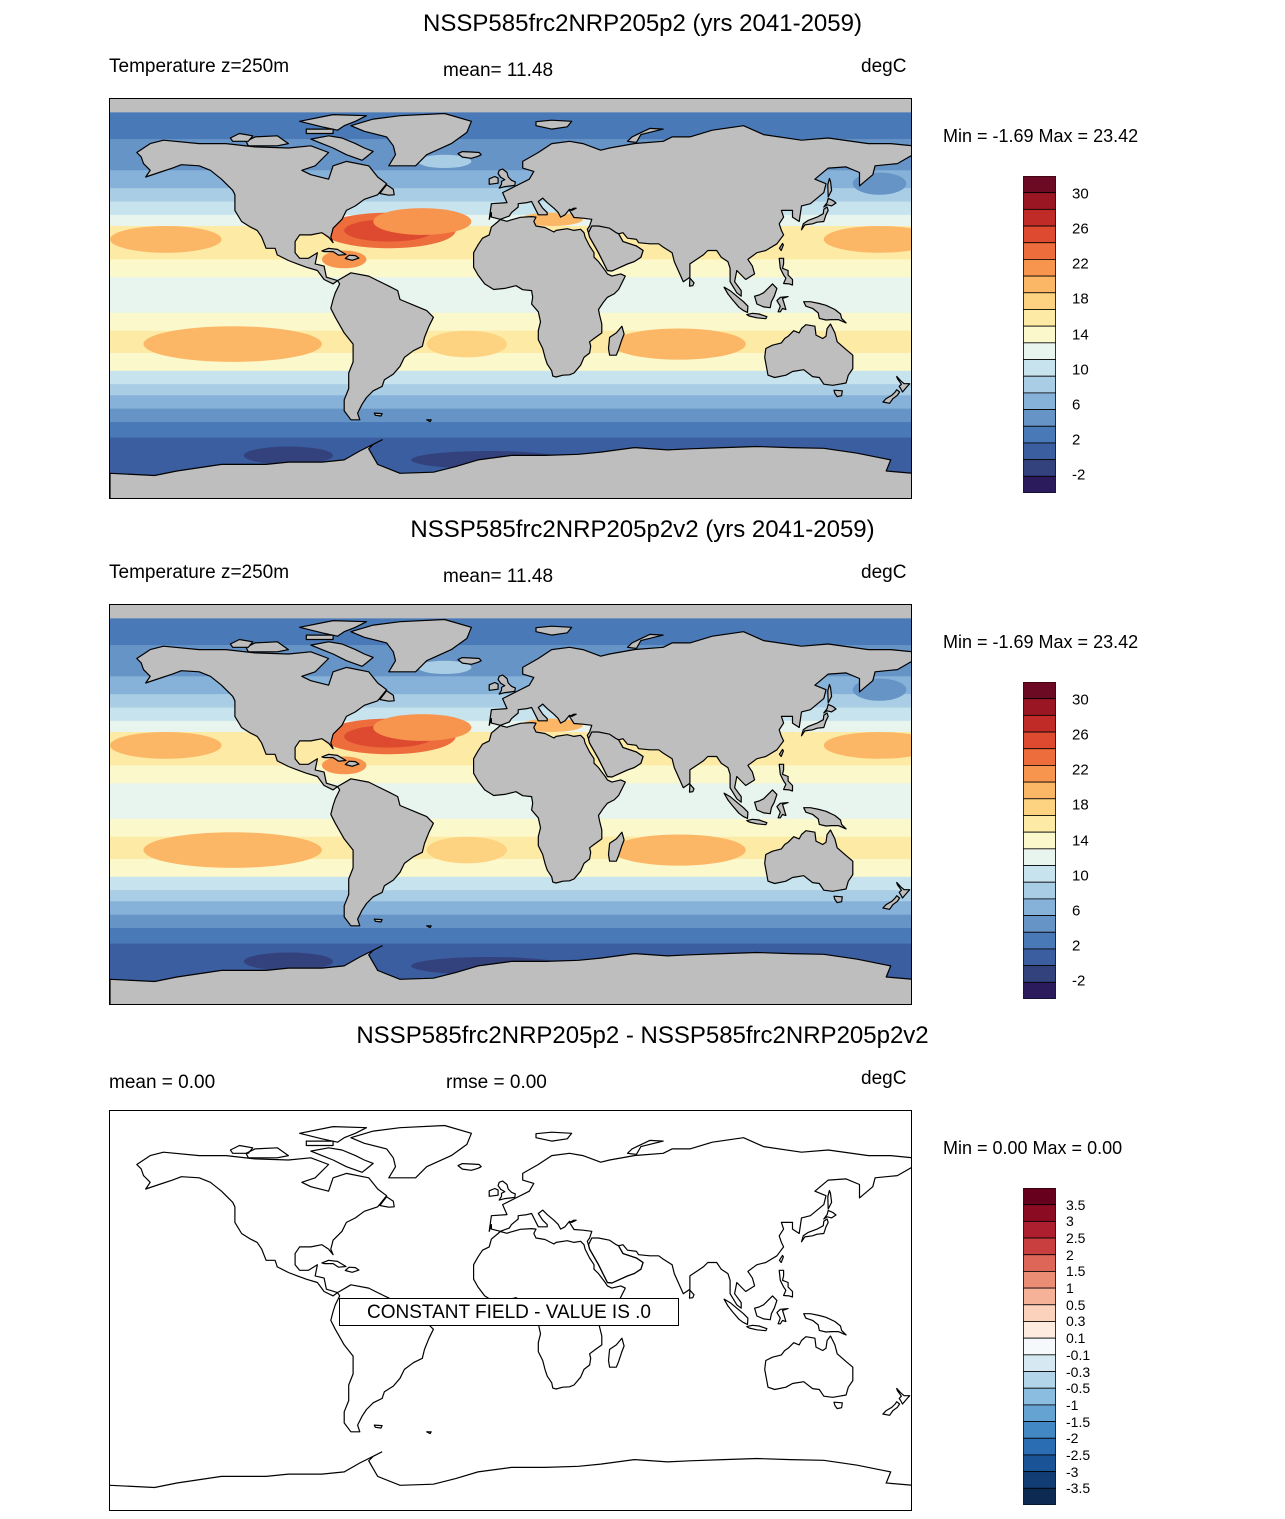  Describe the element at coordinates (469, 661) in the screenshot. I see `land-iceland` at that location.